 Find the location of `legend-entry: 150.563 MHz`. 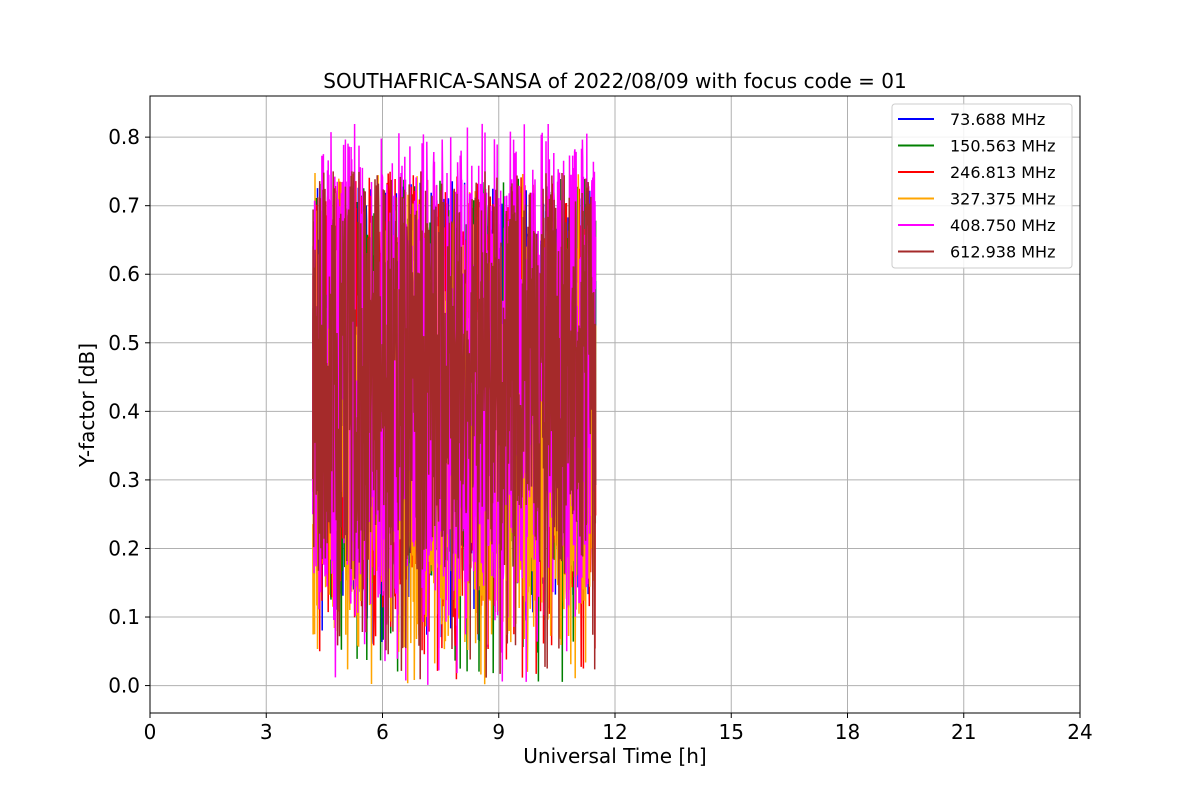

legend-entry: 150.563 MHz is located at coordinates (976, 146).